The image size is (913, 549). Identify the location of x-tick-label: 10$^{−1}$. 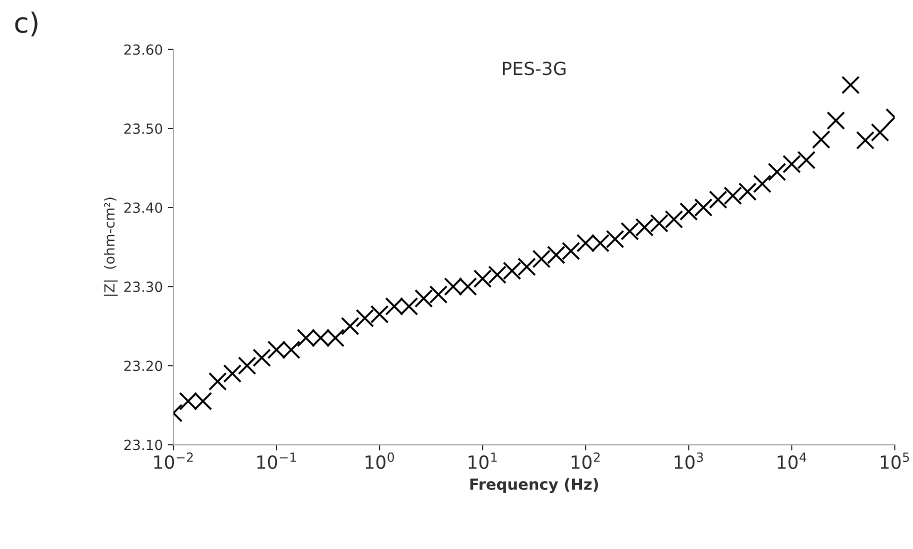
(276, 460).